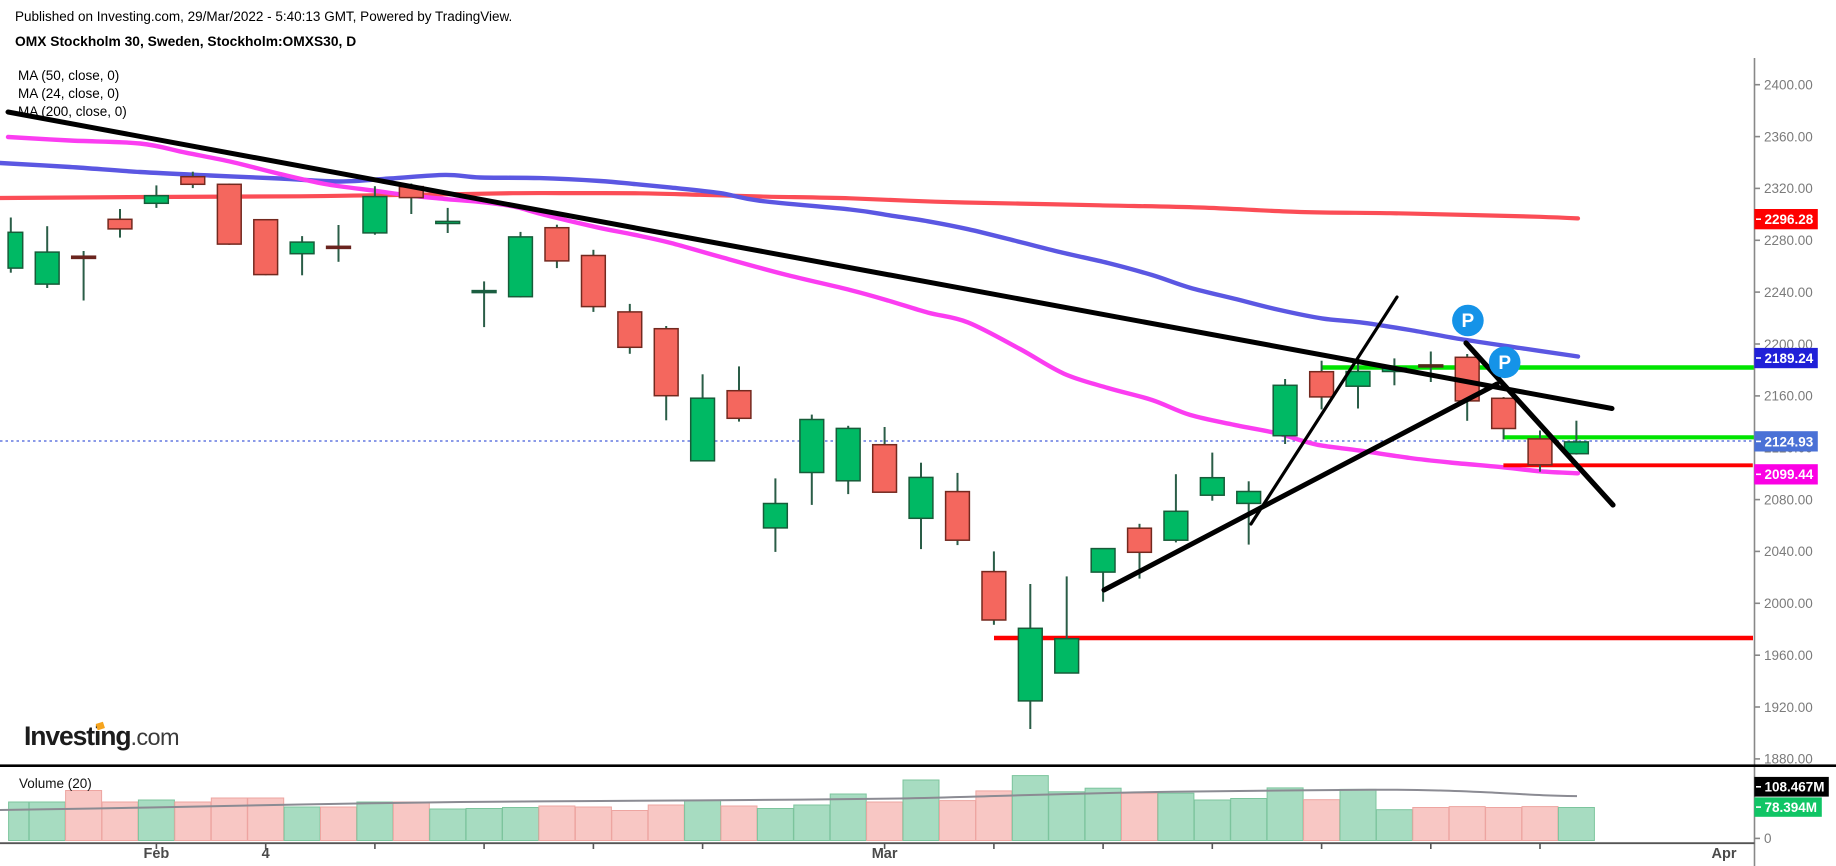 The image size is (1836, 866). What do you see at coordinates (1789, 358) in the screenshot?
I see `svg-text: 2189.24` at bounding box center [1789, 358].